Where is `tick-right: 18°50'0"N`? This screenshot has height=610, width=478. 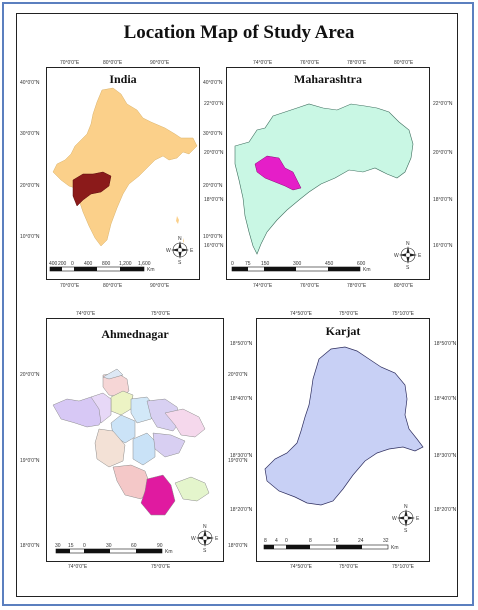
tick-right: 18°50'0"N is located at coordinates (445, 344).